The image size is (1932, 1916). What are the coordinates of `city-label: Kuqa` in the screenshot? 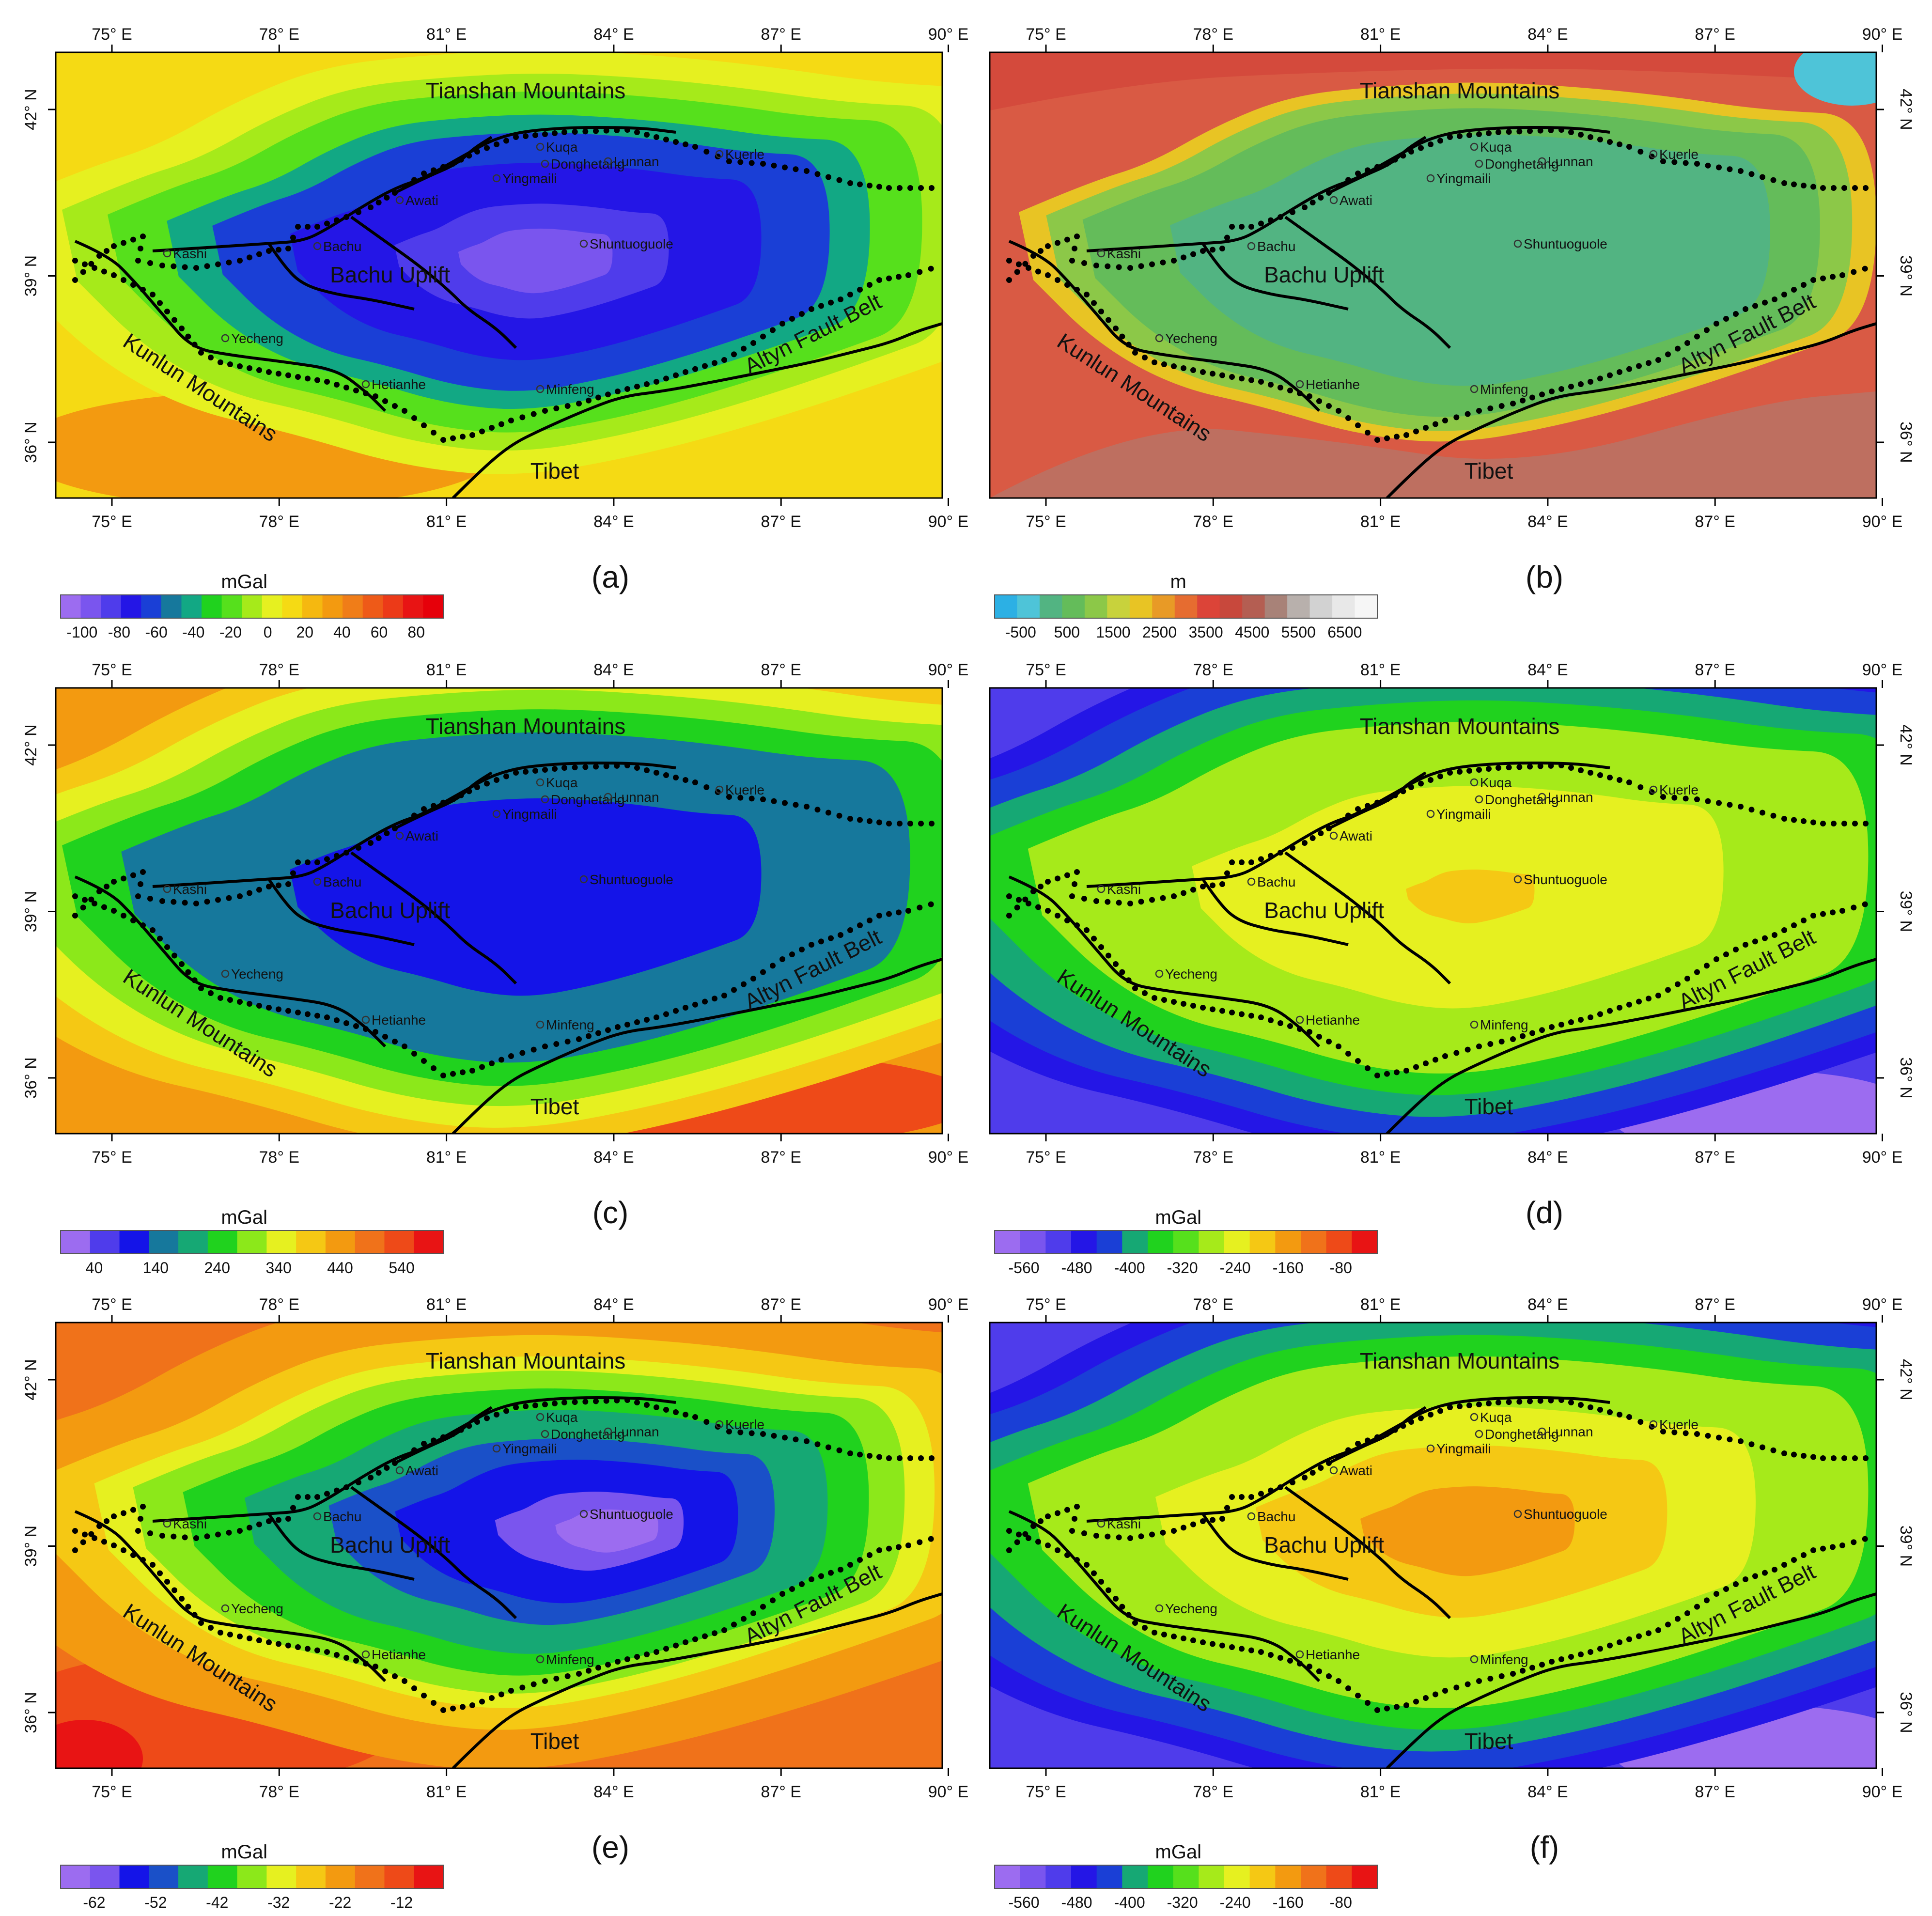 It's located at (562, 147).